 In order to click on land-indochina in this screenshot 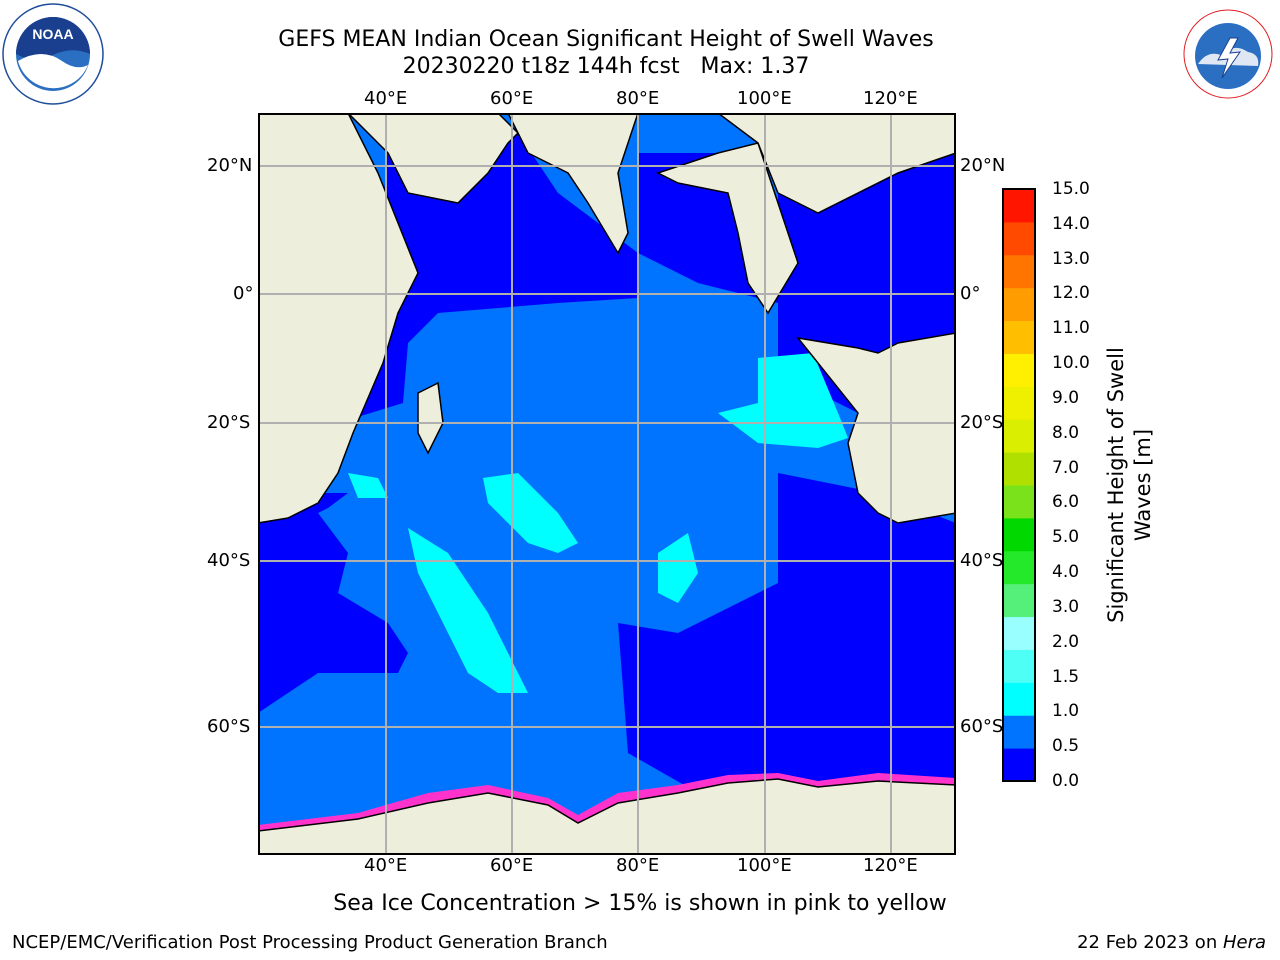, I will do `click(836, 164)`.